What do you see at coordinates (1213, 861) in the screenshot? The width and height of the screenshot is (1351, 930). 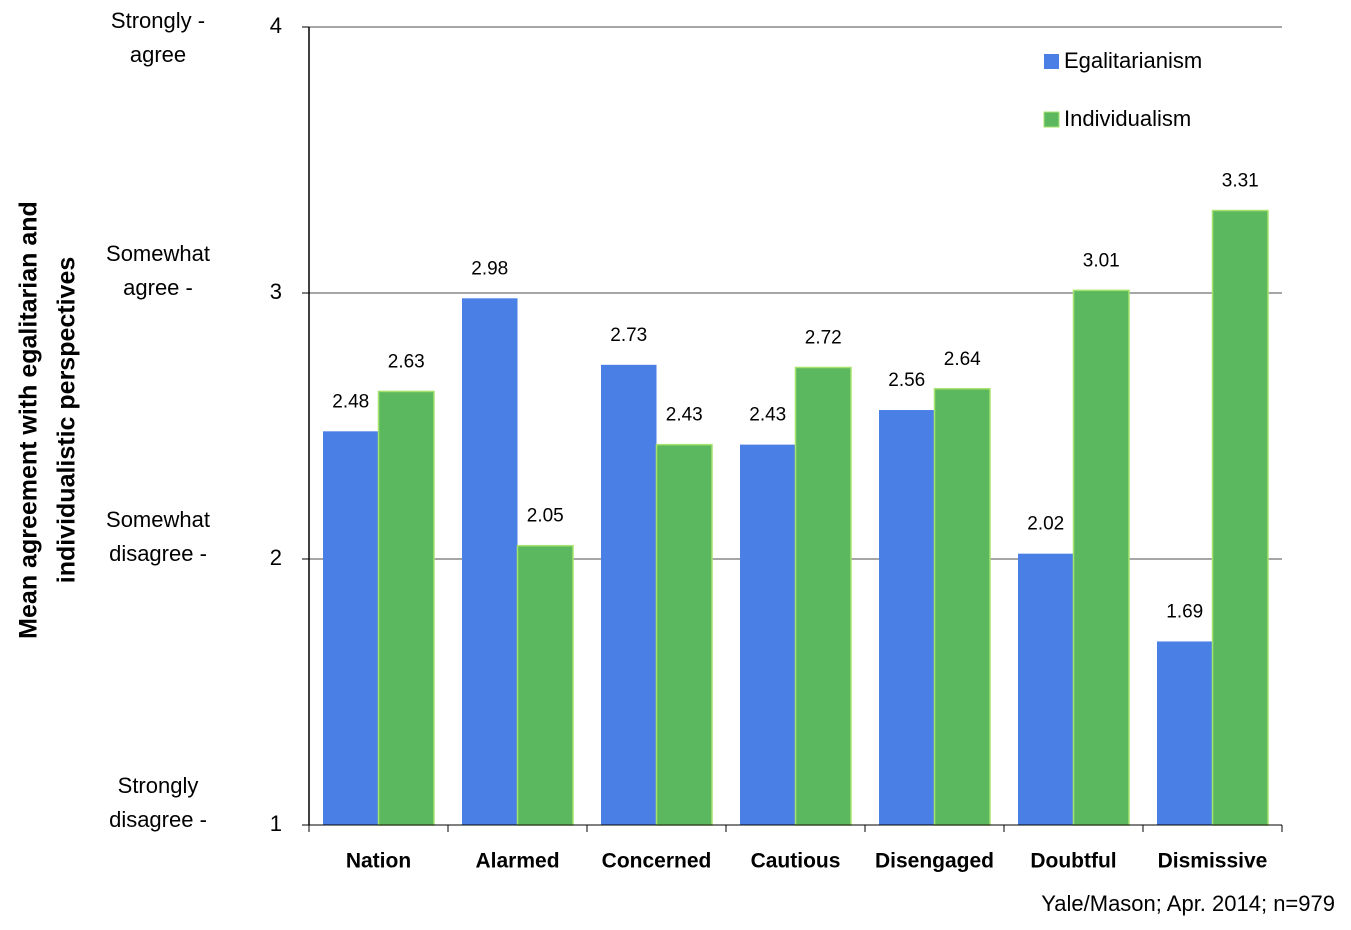 I see `x-tick-label: Dismissive` at bounding box center [1213, 861].